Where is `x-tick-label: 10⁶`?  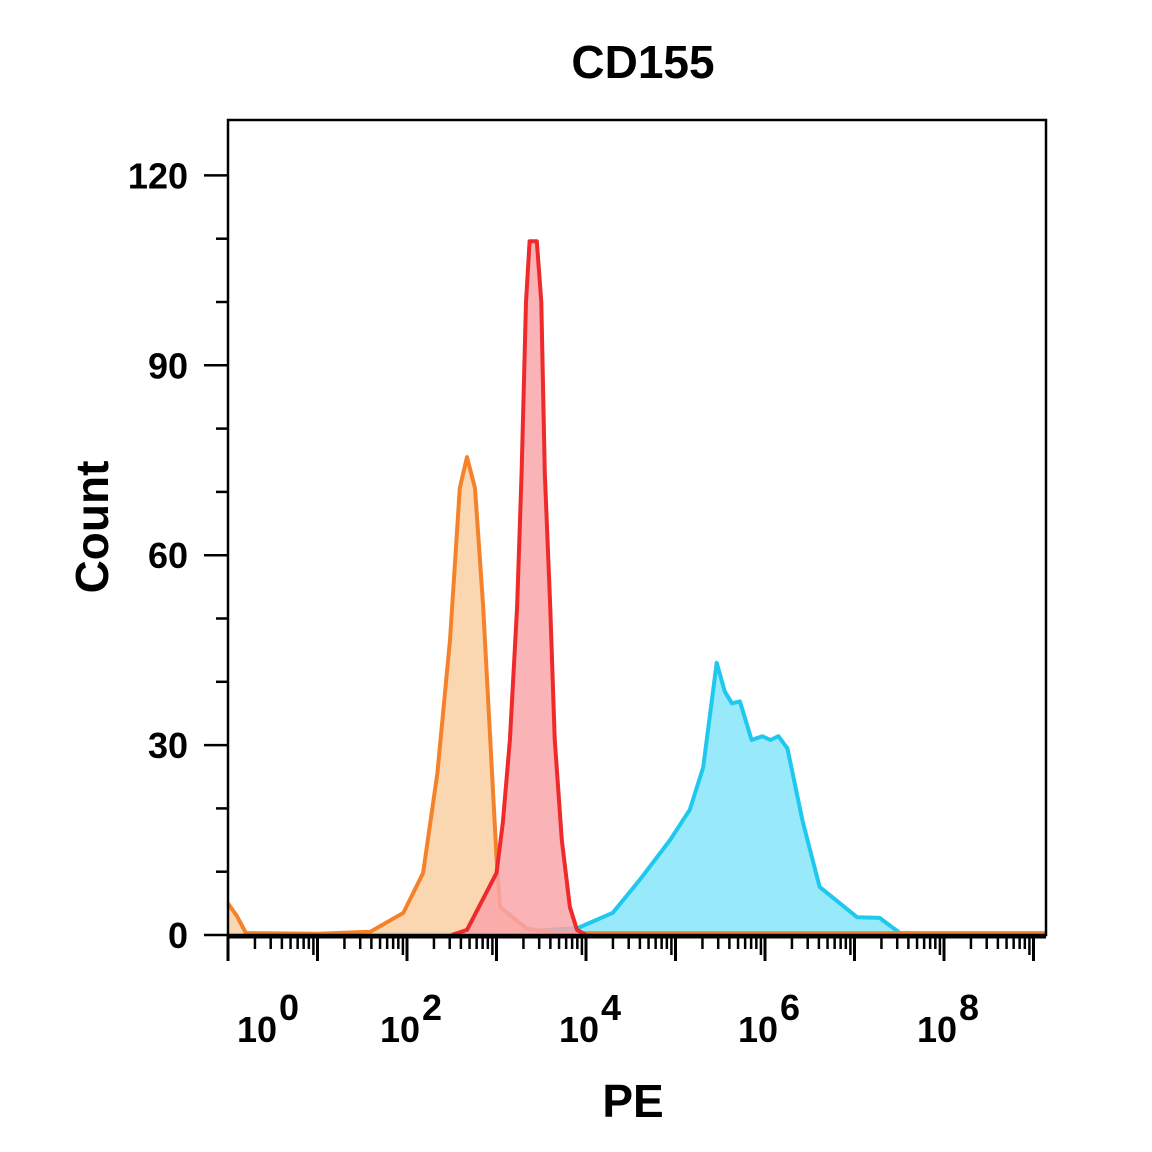 x-tick-label: 10⁶ is located at coordinates (769, 1018).